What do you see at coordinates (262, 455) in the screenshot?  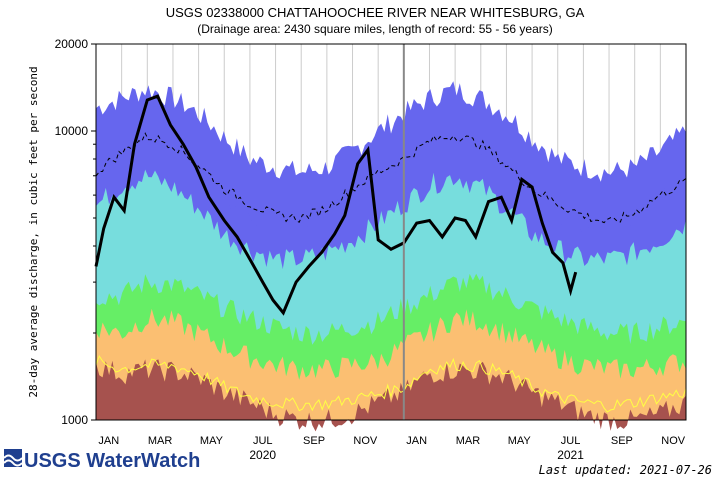 I see `year-label: 2020` at bounding box center [262, 455].